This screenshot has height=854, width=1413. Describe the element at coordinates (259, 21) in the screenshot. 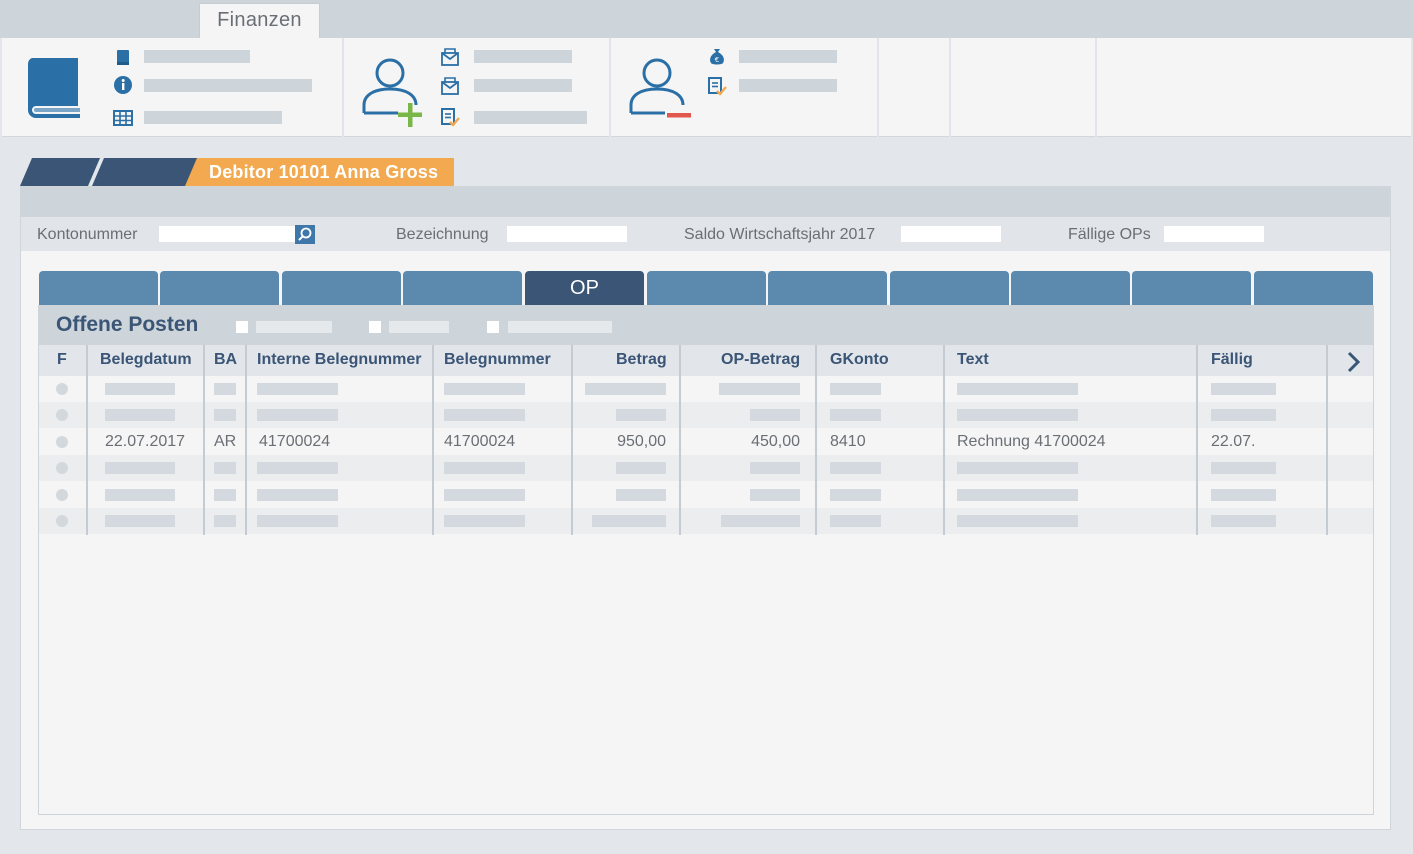

I see `ribbon-tab-finanzen: Finanzen` at that location.